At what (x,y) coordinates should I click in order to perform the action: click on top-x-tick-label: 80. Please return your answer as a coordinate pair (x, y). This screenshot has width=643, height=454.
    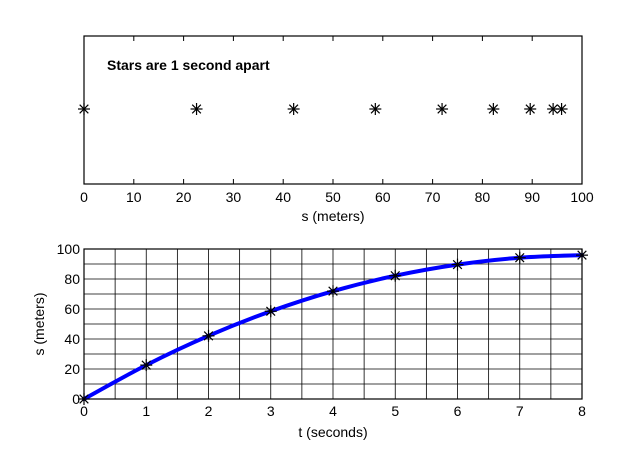
    Looking at the image, I should click on (483, 197).